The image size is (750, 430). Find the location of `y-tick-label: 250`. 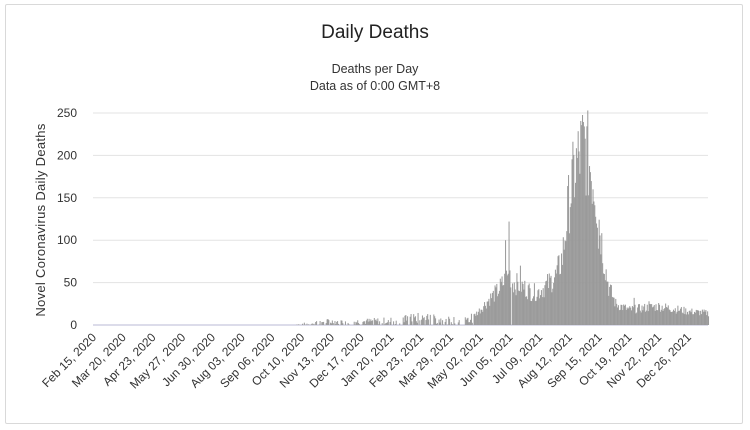

y-tick-label: 250 is located at coordinates (67, 113).